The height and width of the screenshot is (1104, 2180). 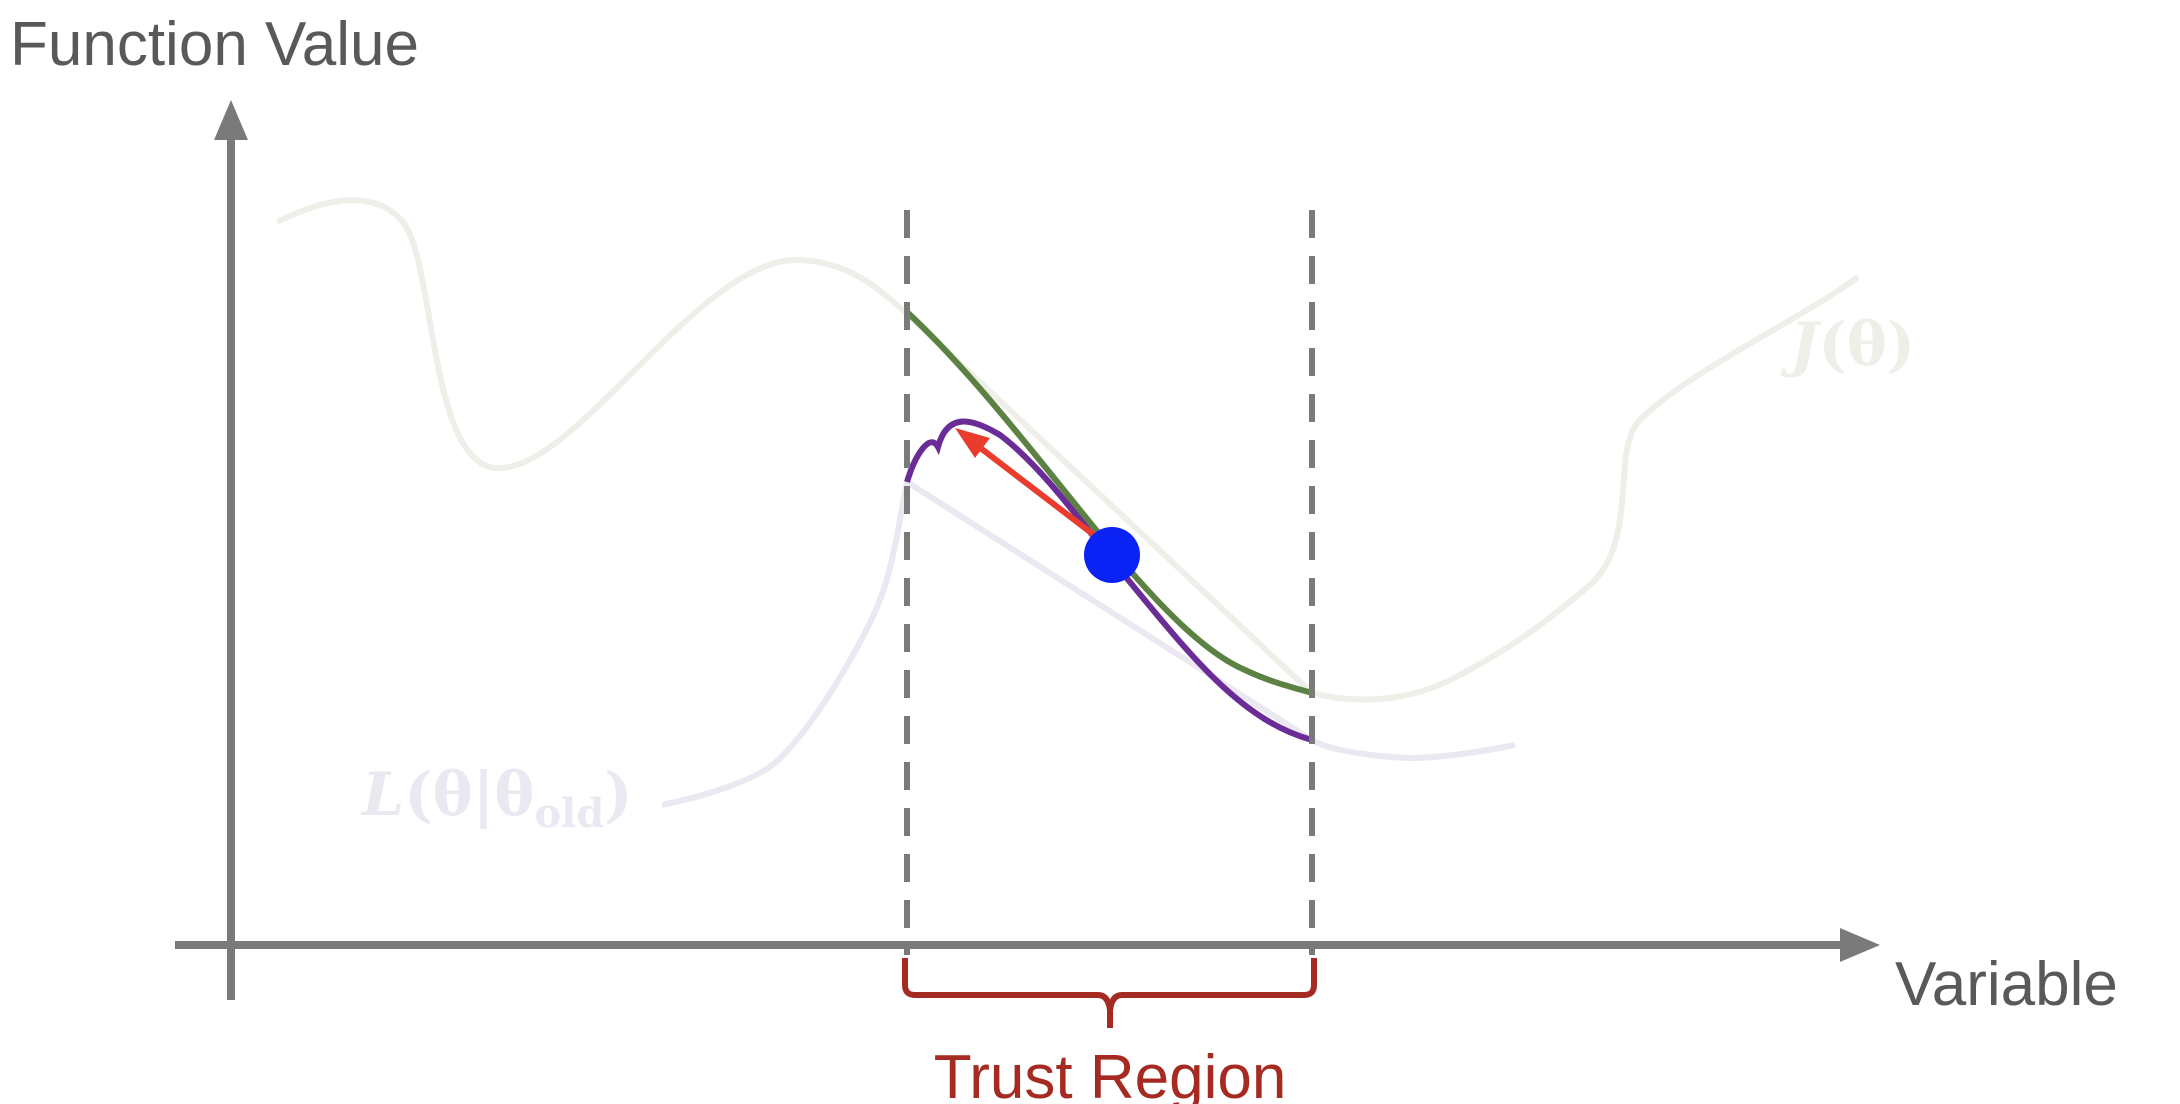 I want to click on current-point-marker, so click(x=1112, y=555).